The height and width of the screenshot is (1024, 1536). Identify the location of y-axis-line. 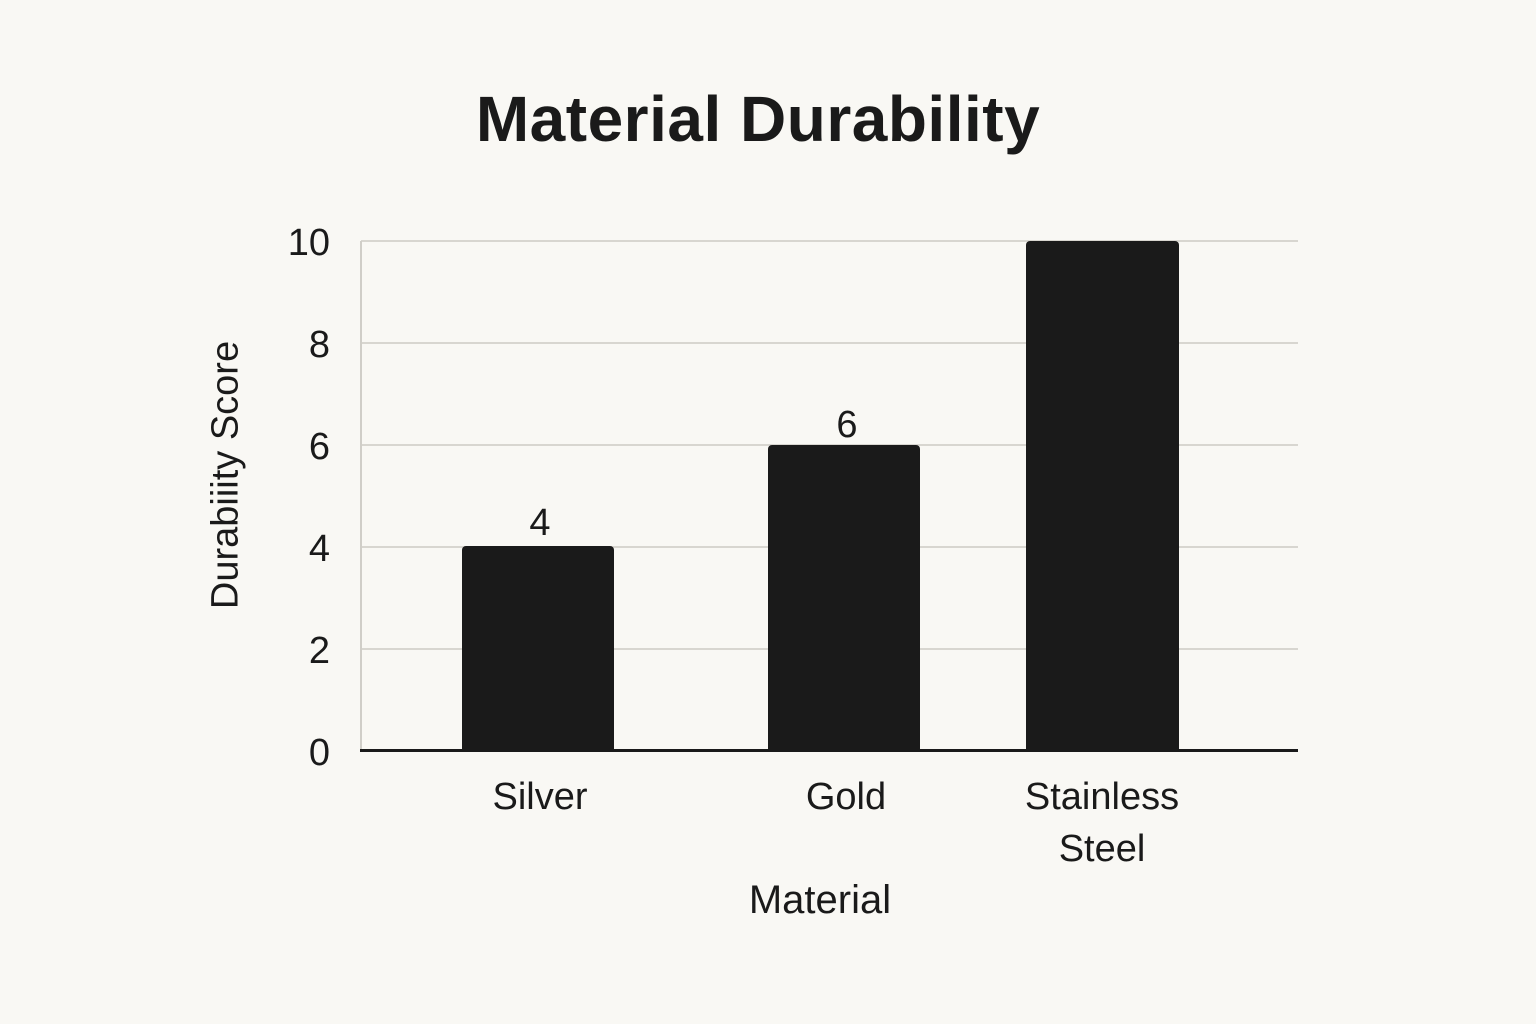
(361, 496).